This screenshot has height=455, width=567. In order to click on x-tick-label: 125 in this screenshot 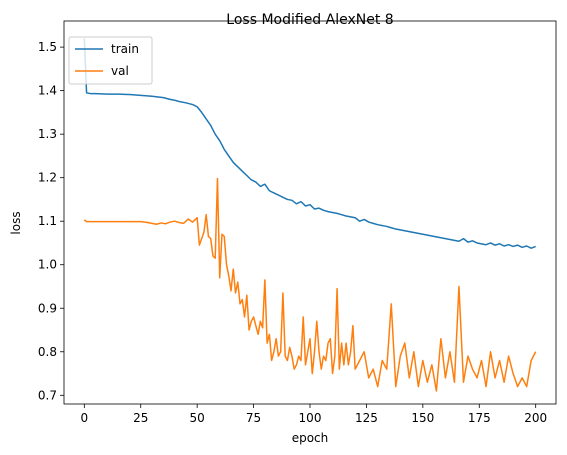, I will do `click(366, 418)`.